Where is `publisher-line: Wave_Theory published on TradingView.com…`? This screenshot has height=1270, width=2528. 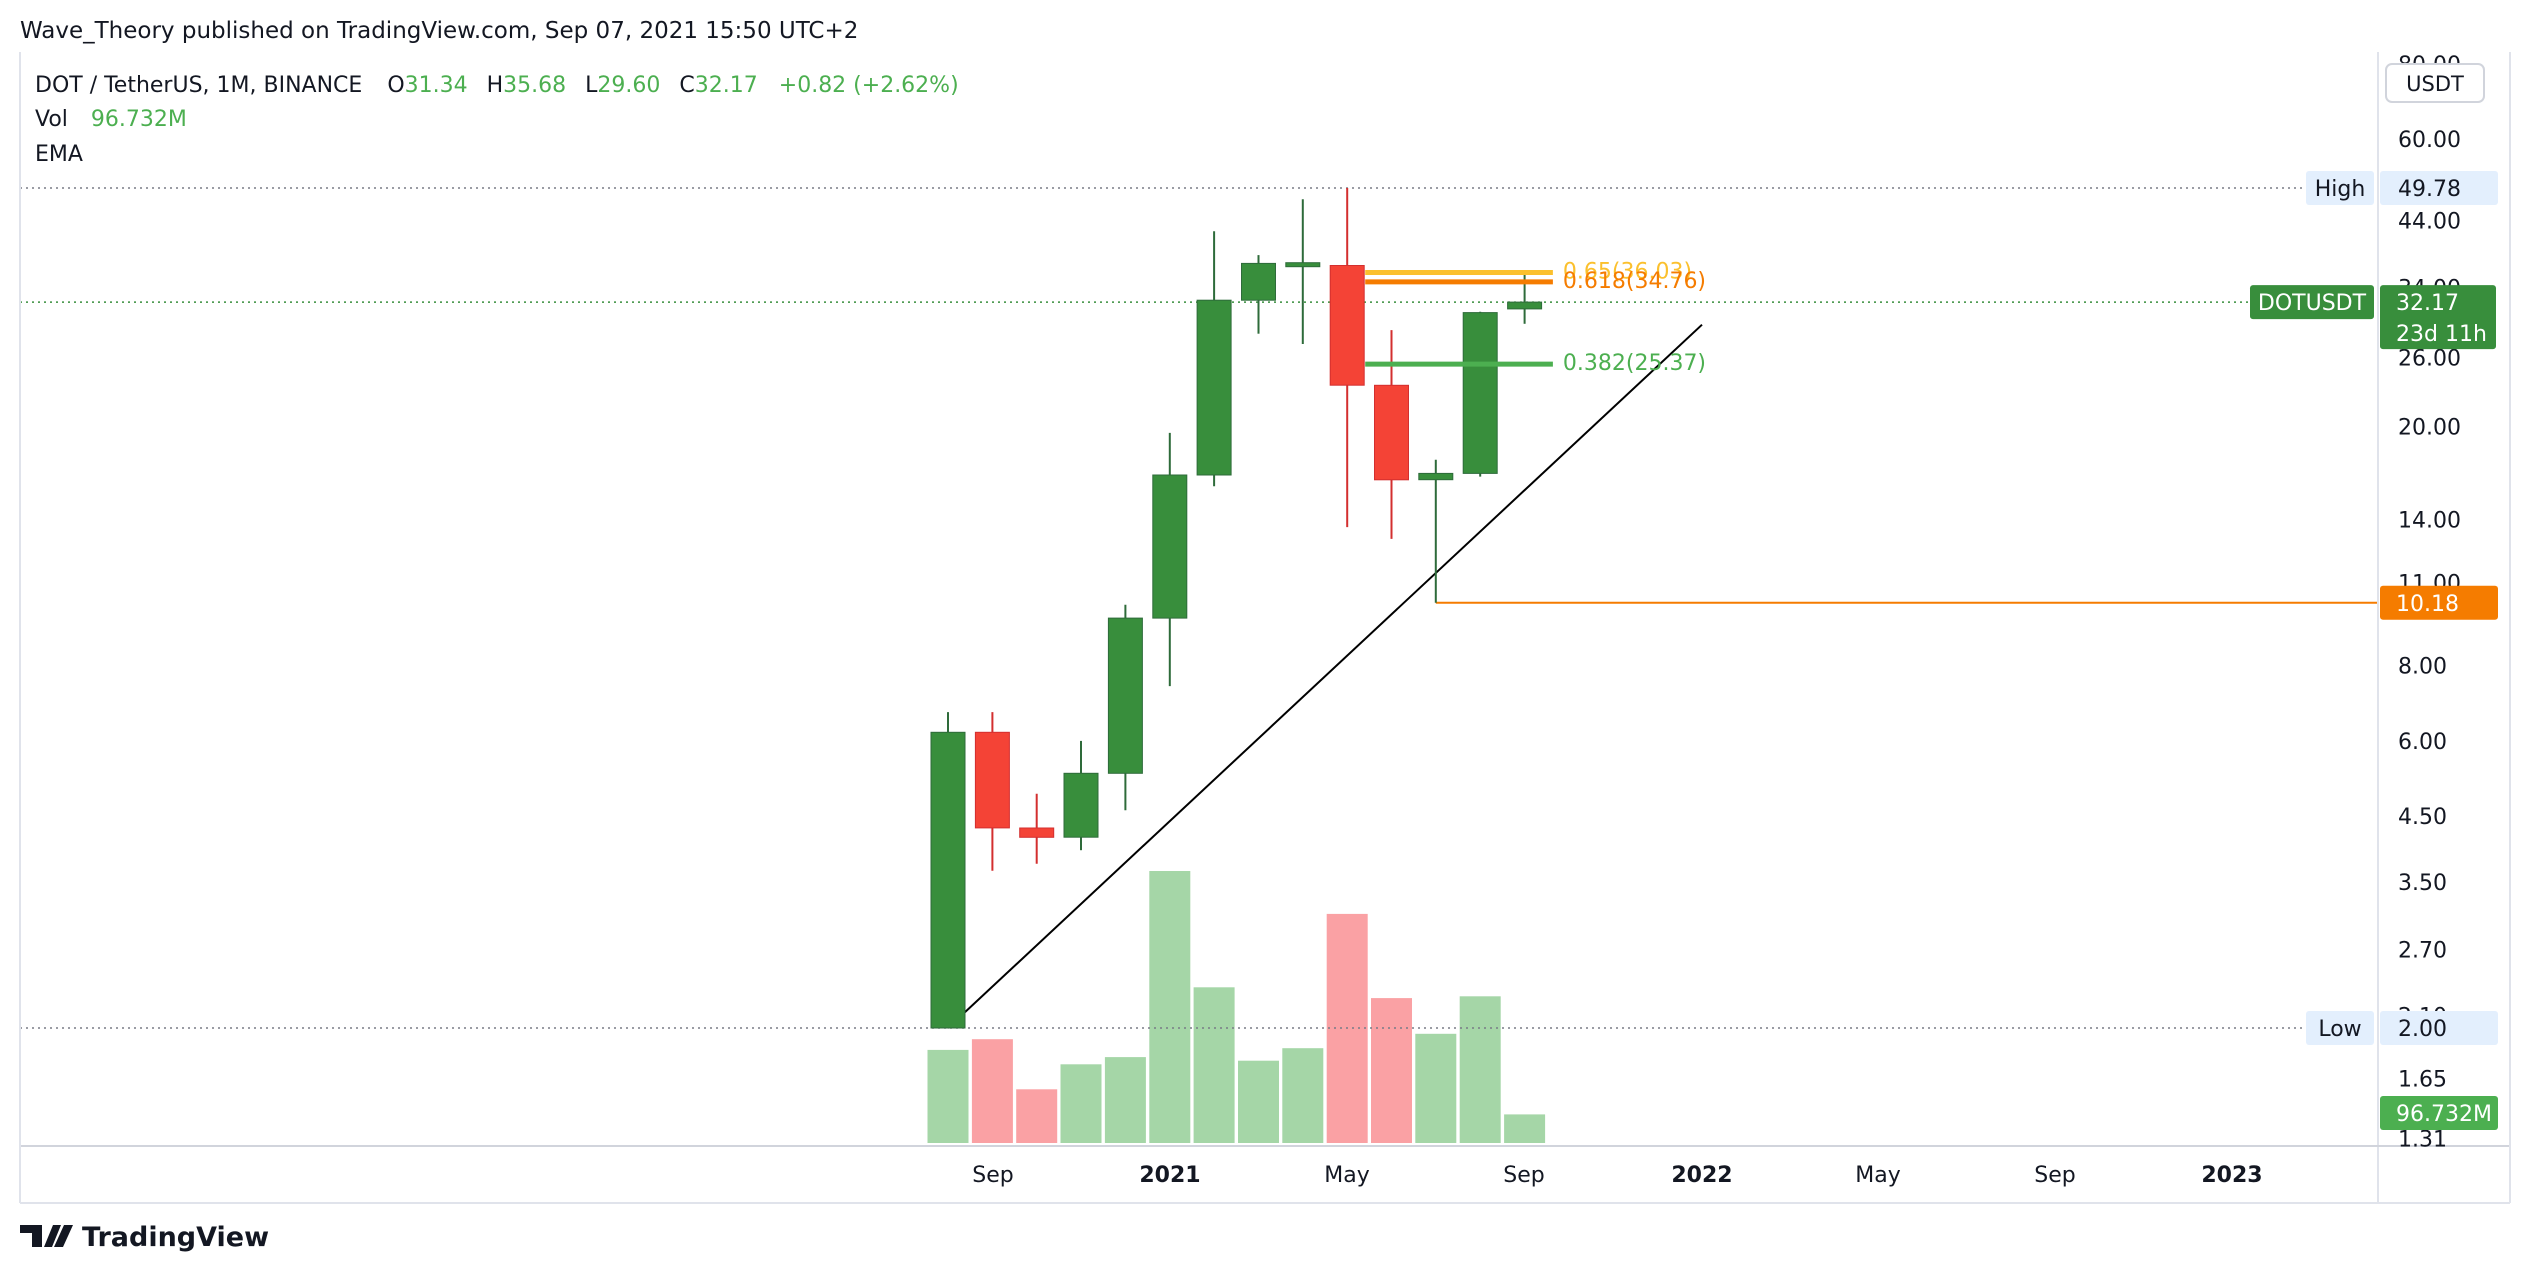 publisher-line: Wave_Theory published on TradingView.com… is located at coordinates (439, 31).